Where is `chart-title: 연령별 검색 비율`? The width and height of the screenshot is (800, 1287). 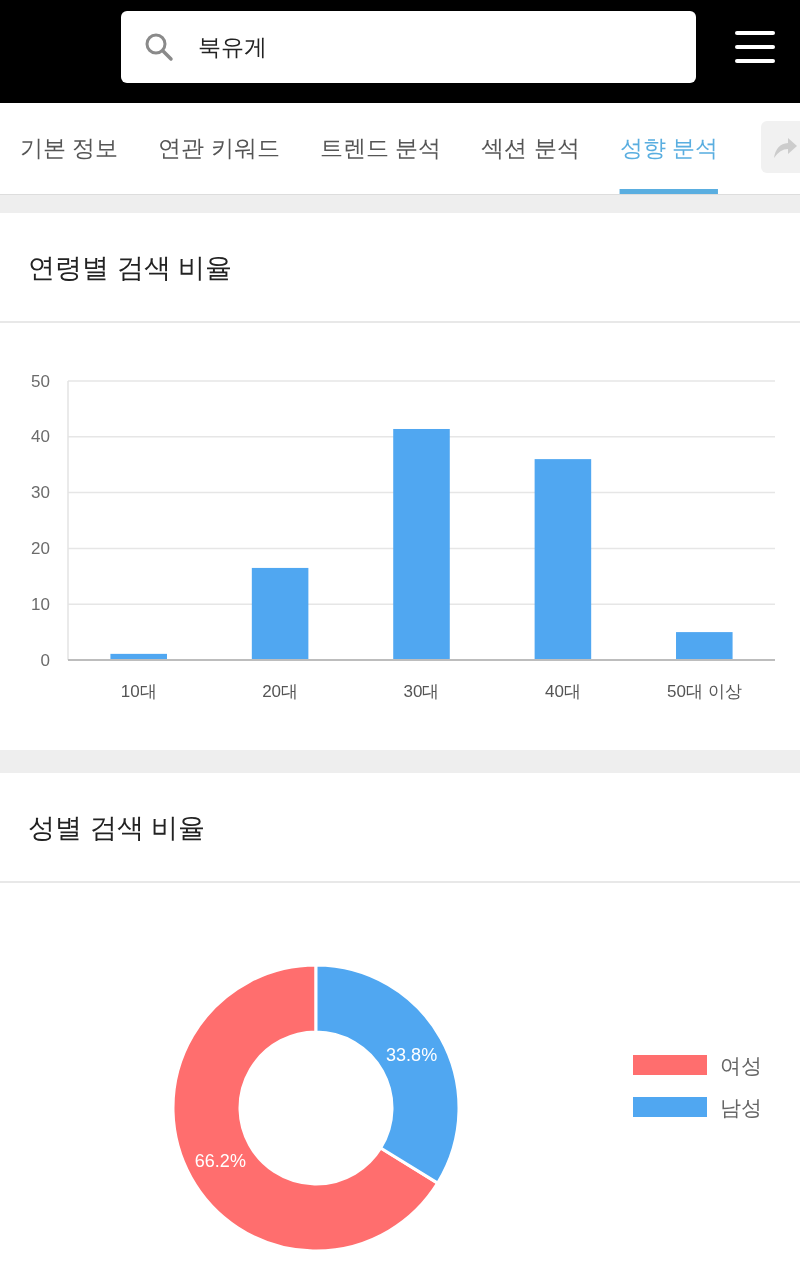
chart-title: 연령별 검색 비율 is located at coordinates (130, 268).